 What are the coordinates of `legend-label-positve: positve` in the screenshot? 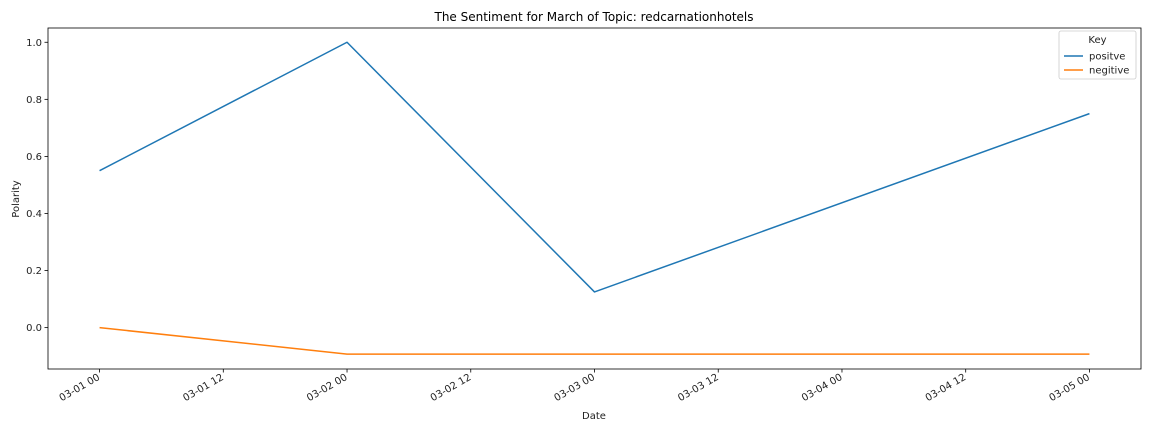 It's located at (1107, 57).